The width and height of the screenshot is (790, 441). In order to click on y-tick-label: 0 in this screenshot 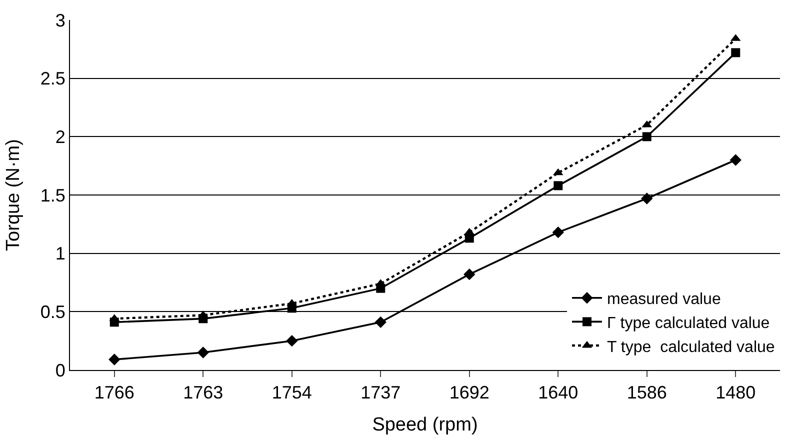, I will do `click(60, 370)`.